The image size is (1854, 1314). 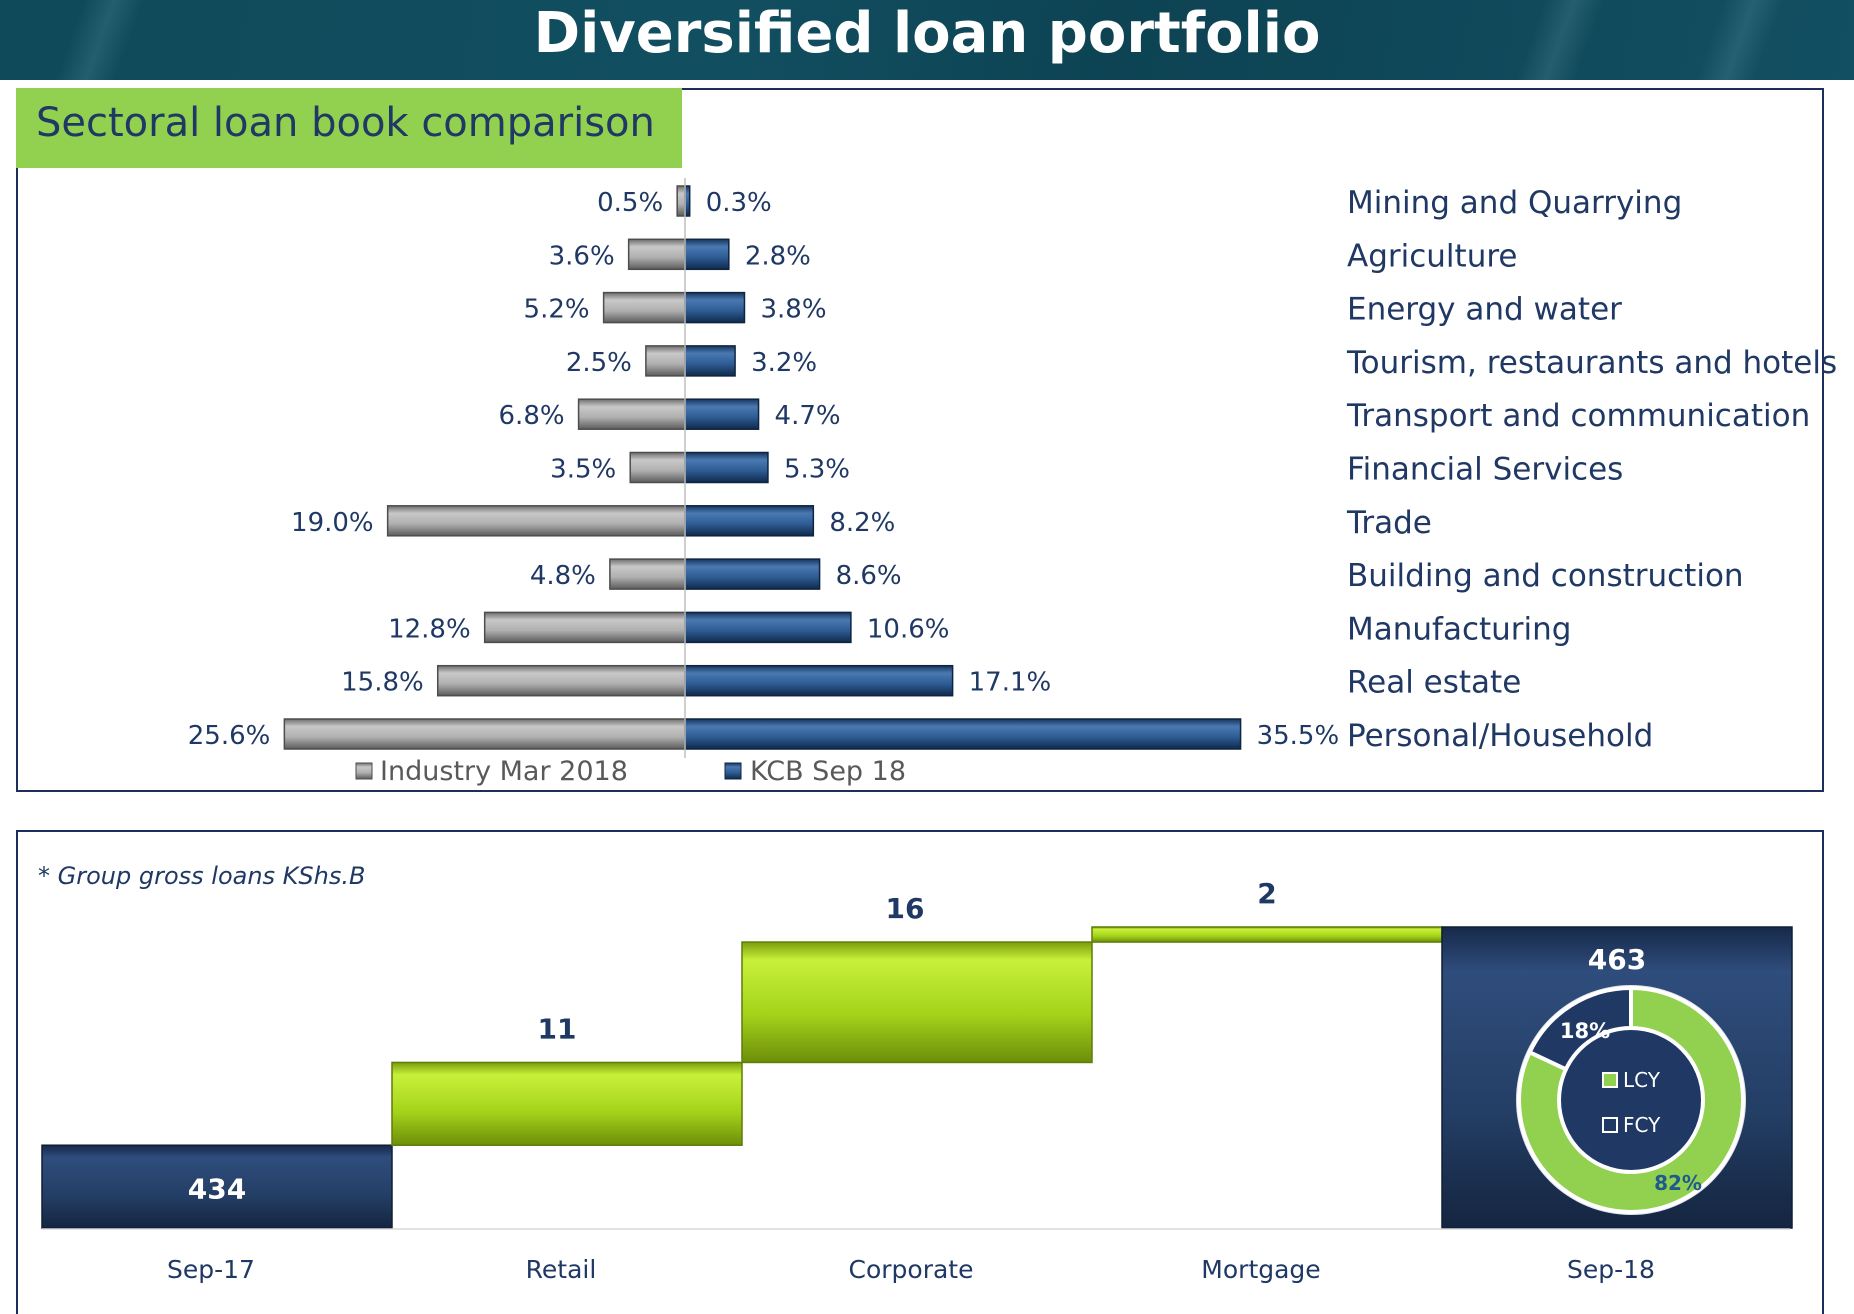 What do you see at coordinates (217, 1189) in the screenshot?
I see `waterfall-value-label: 434` at bounding box center [217, 1189].